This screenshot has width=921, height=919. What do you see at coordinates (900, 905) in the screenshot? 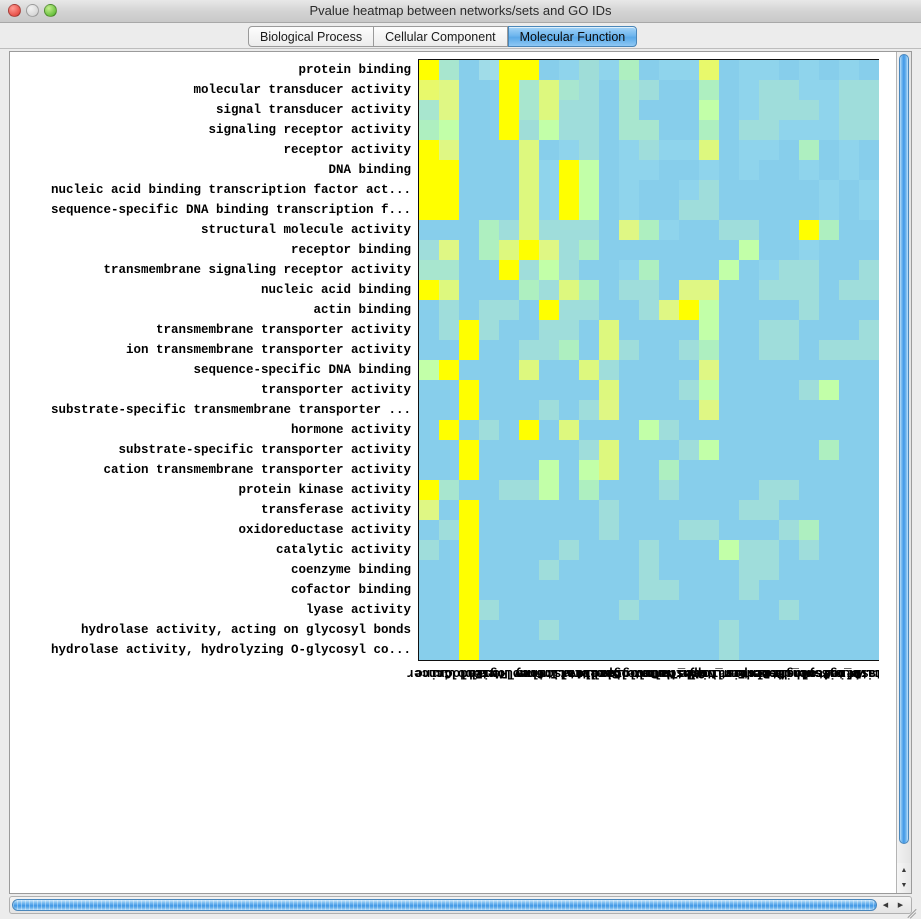
I see `scroll-right-icon: ▶` at bounding box center [900, 905].